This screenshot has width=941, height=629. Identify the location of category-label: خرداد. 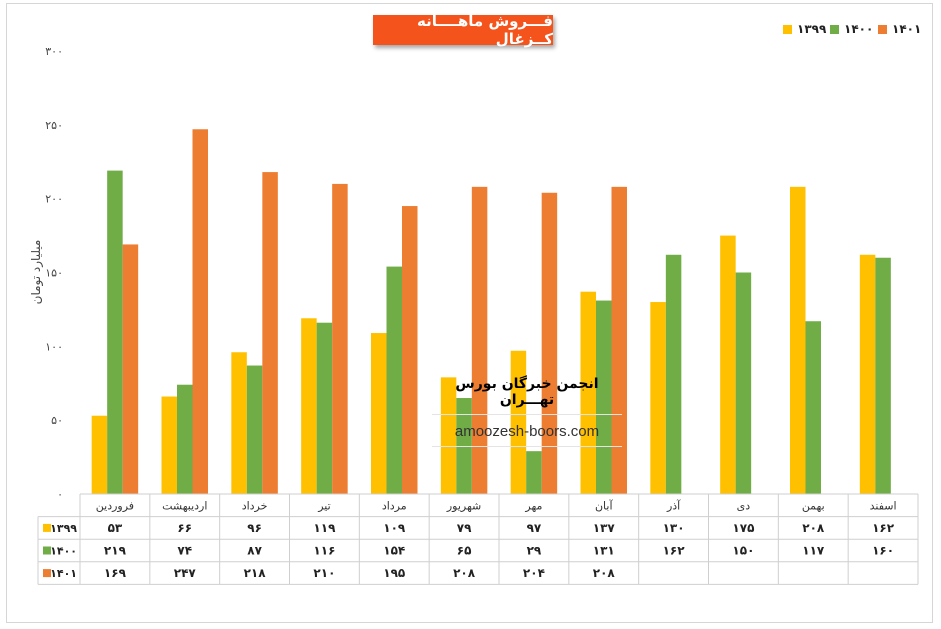
(255, 505).